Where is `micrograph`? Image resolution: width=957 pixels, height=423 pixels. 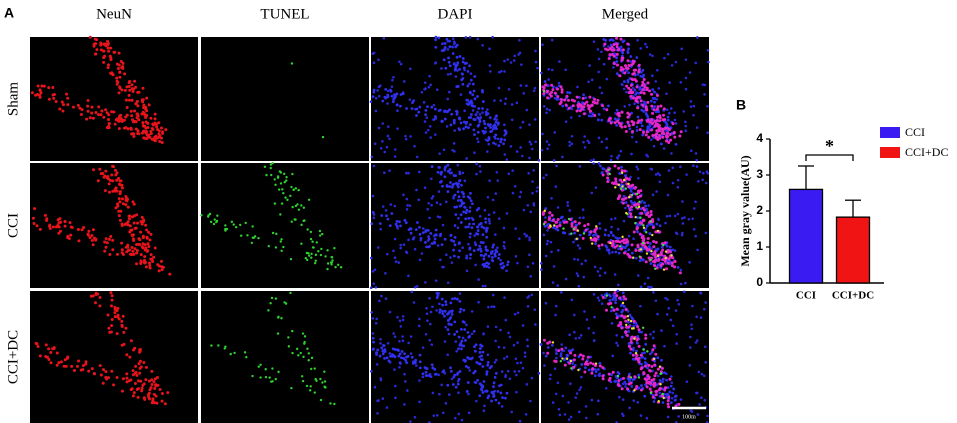 micrograph is located at coordinates (625, 225).